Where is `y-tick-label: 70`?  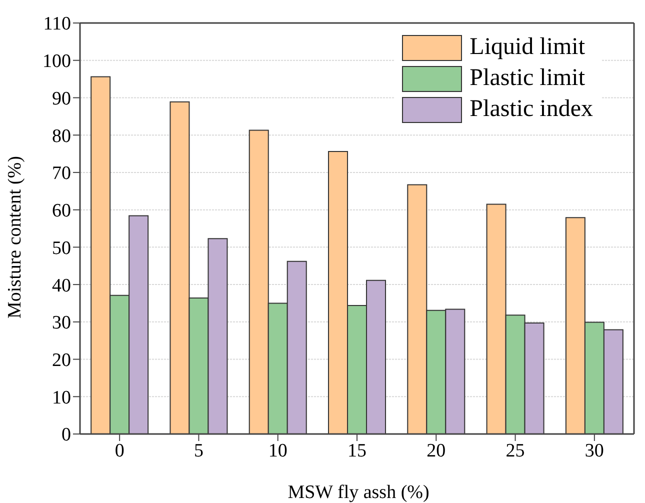
y-tick-label: 70 is located at coordinates (61, 173).